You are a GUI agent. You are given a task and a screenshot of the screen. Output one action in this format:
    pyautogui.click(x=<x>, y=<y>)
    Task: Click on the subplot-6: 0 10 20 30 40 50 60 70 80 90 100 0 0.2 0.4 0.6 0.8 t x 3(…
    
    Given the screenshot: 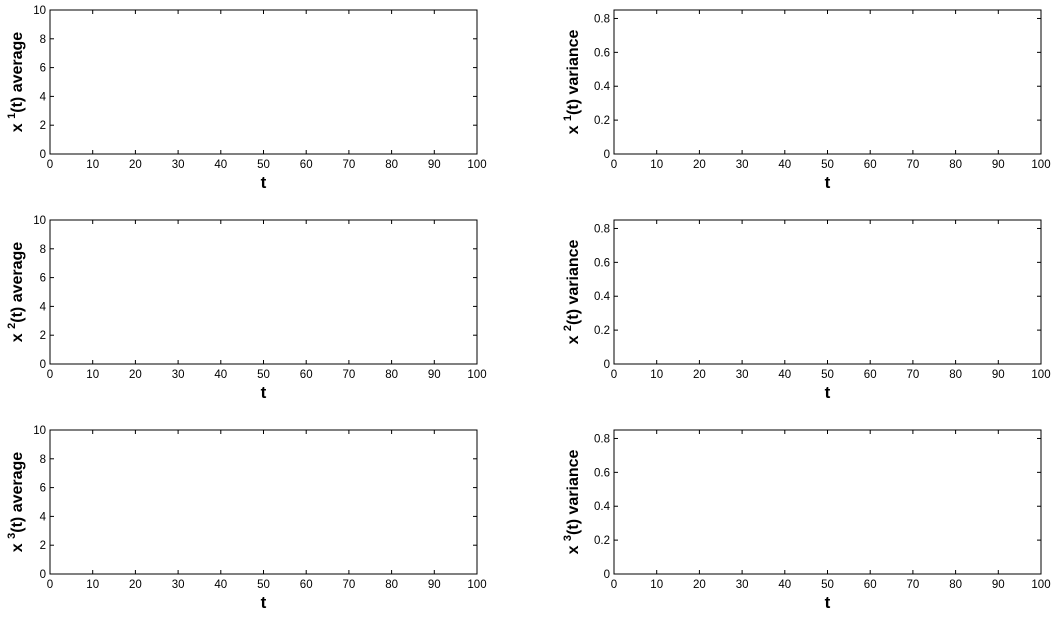 What is the action you would take?
    pyautogui.click(x=806, y=520)
    